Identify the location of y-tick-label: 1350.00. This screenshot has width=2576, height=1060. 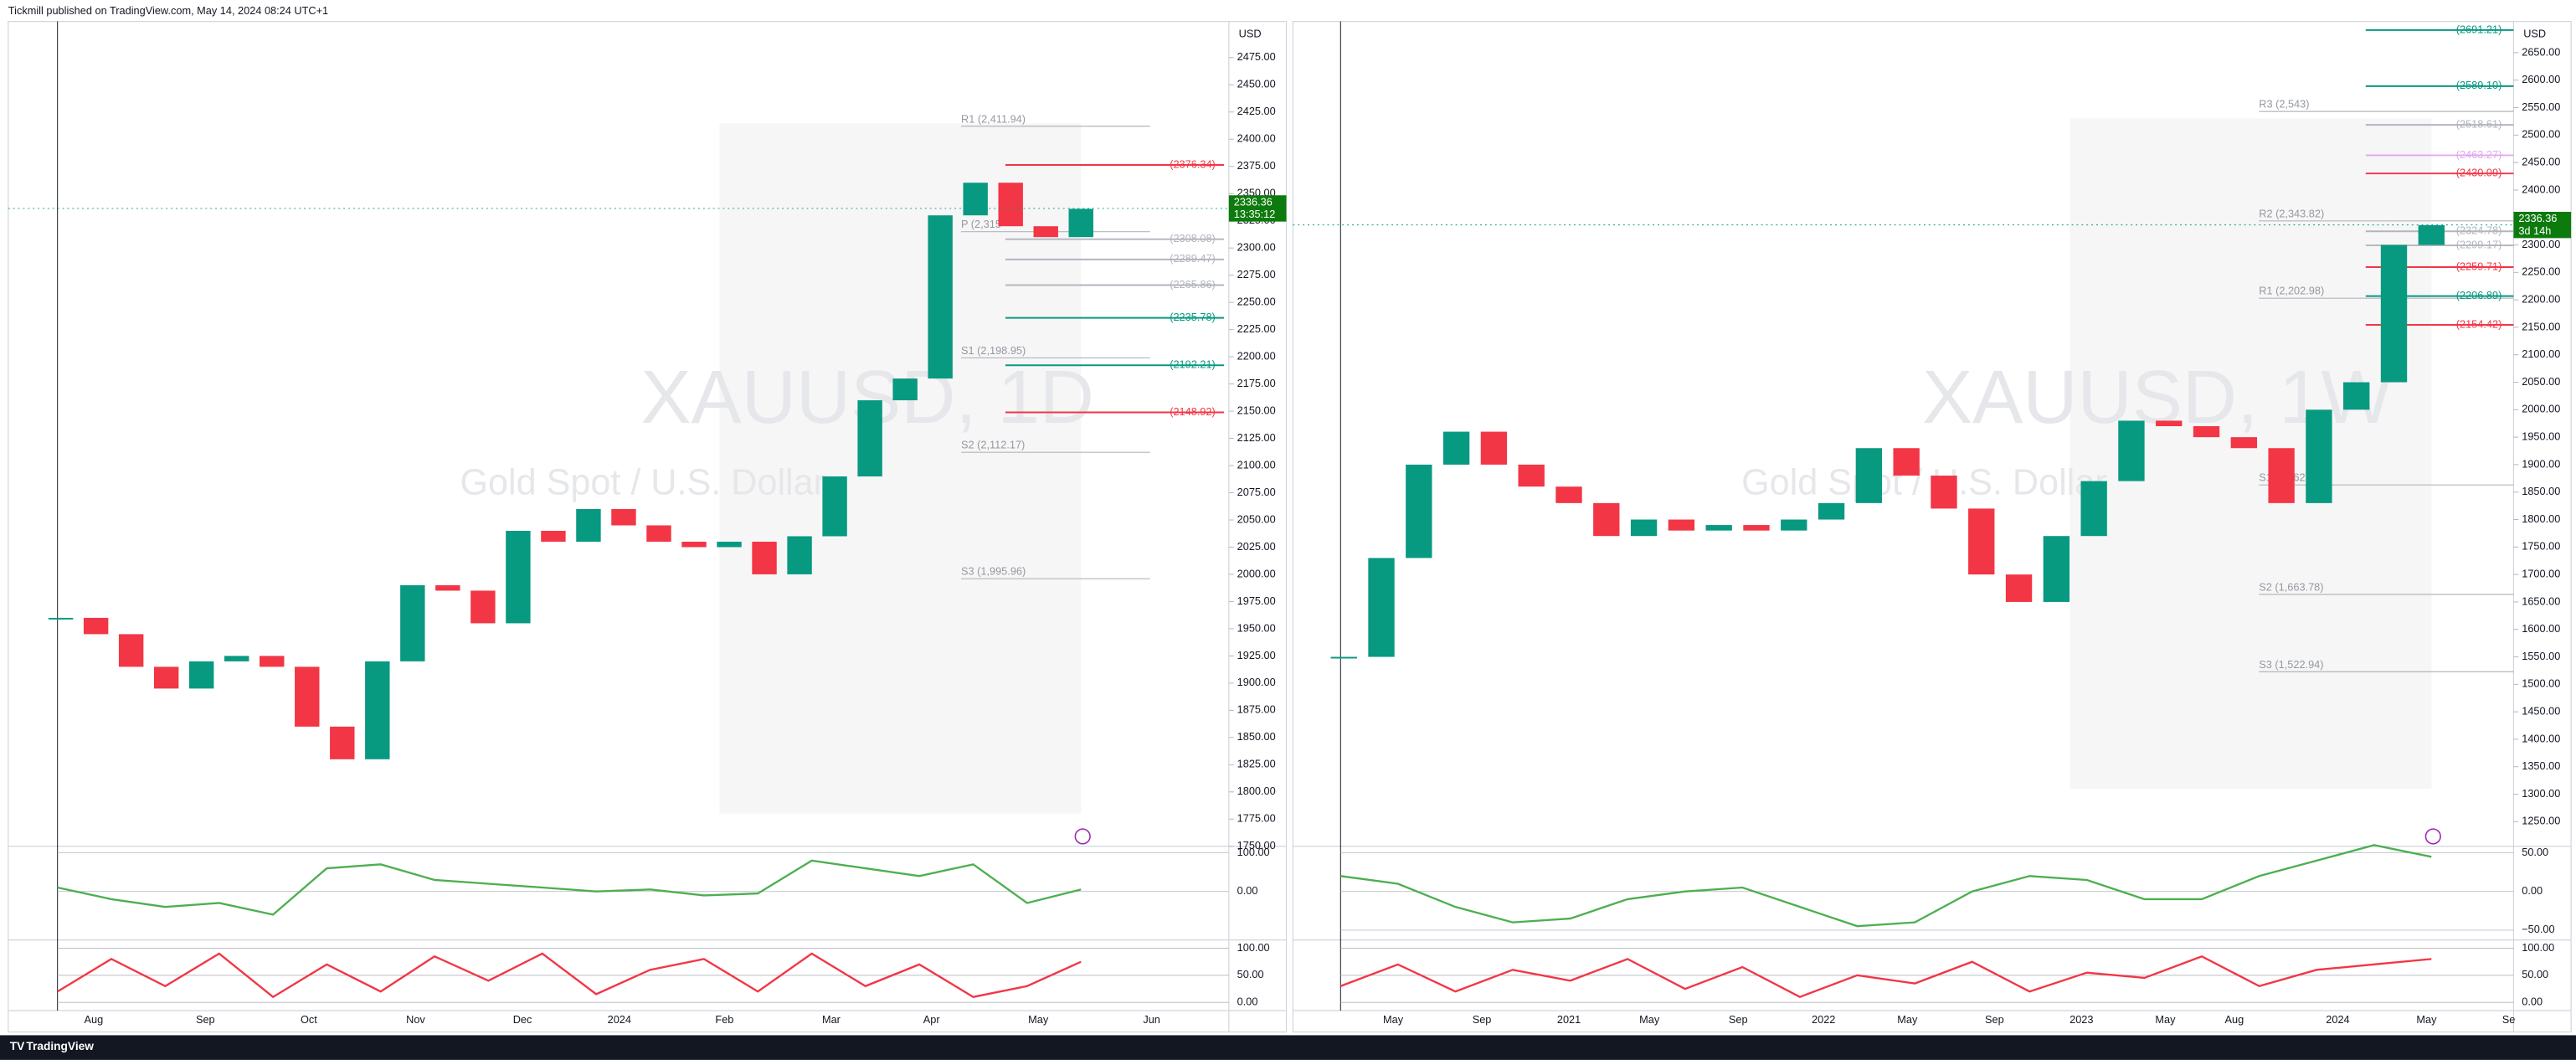
(2541, 765).